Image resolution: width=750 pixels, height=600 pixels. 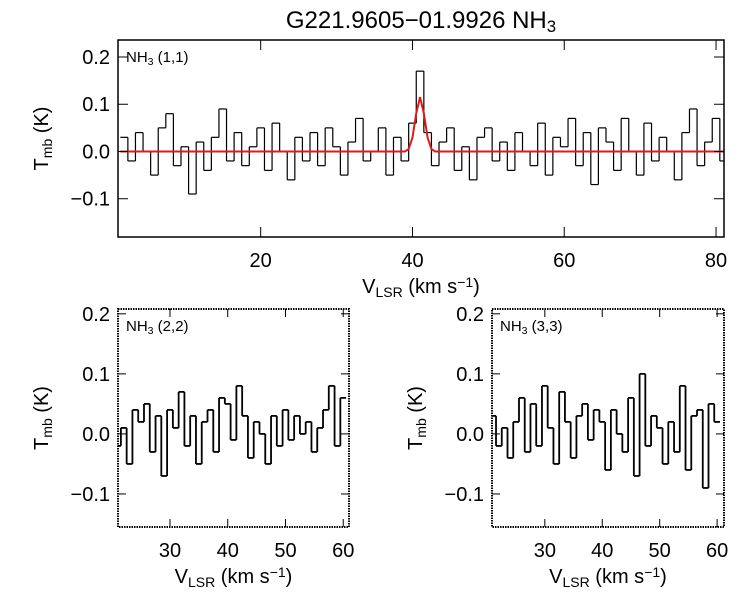 What do you see at coordinates (416, 20) in the screenshot?
I see `chart-title-part: G221.9605−01.9926 NH` at bounding box center [416, 20].